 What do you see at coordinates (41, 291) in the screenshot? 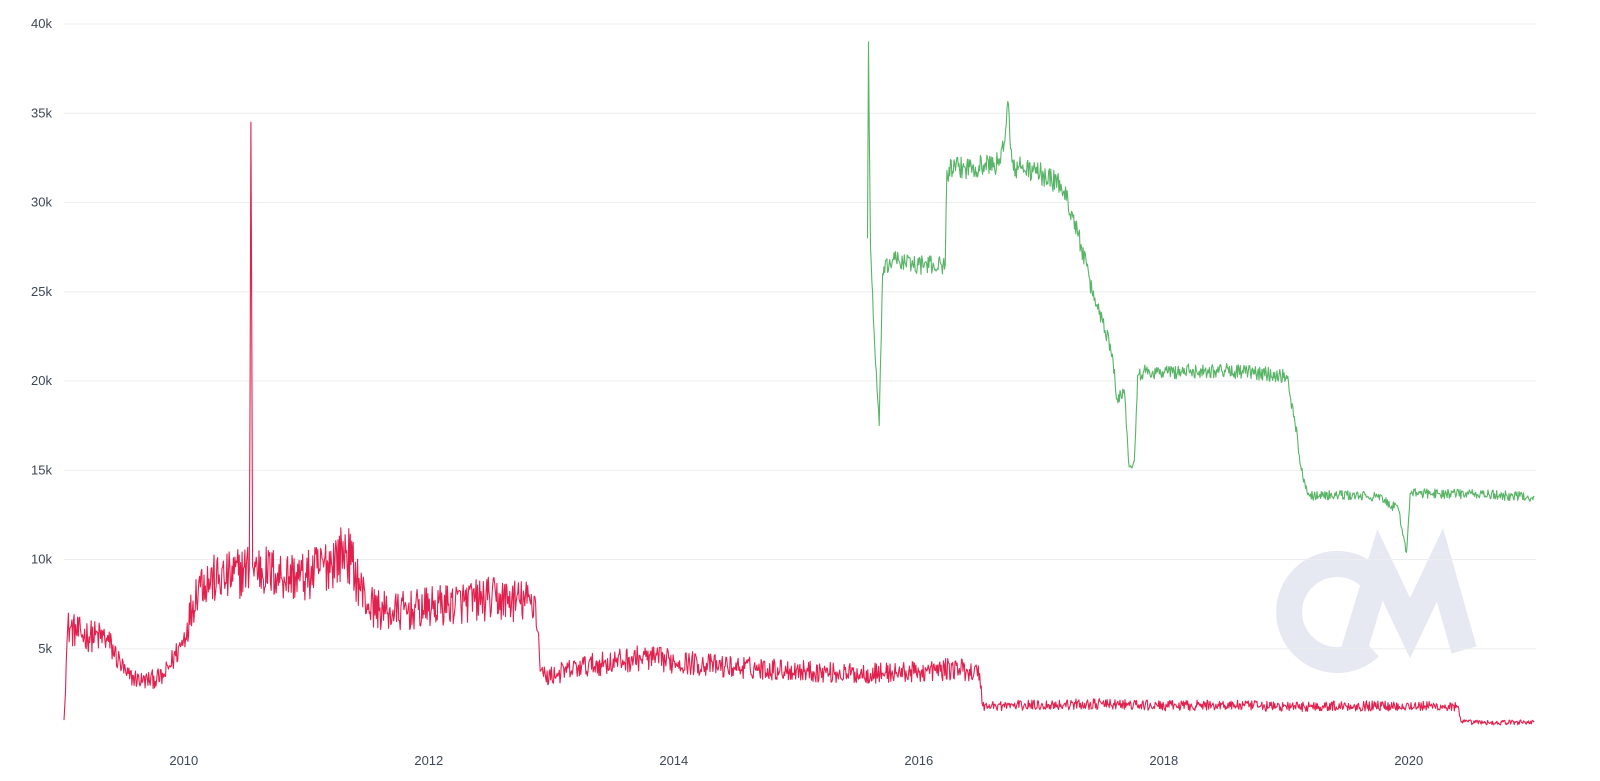
I see `y-tick-label: 25k` at bounding box center [41, 291].